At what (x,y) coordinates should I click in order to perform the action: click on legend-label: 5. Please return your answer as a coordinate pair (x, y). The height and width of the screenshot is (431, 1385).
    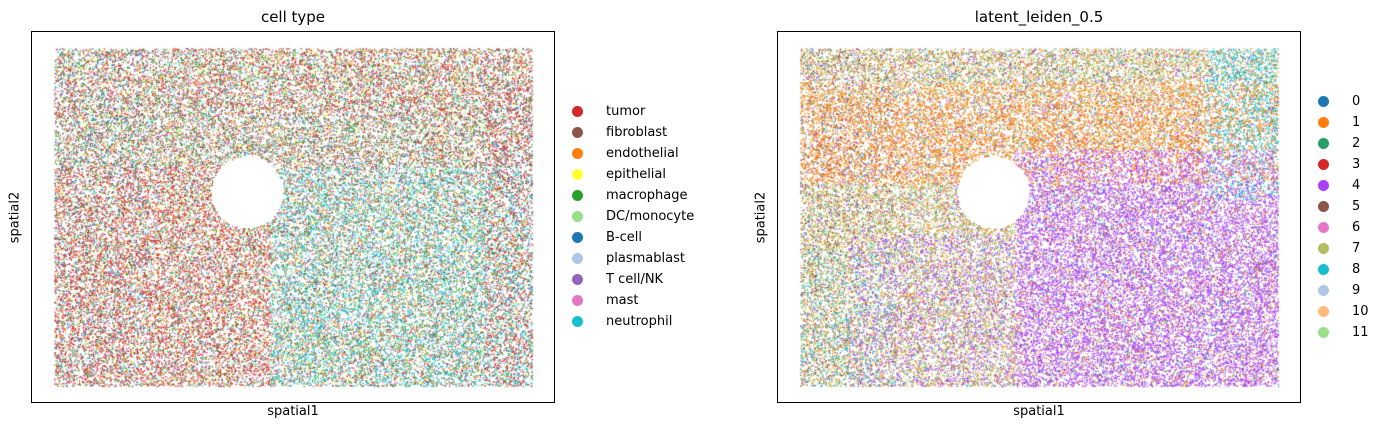
    Looking at the image, I should click on (1356, 206).